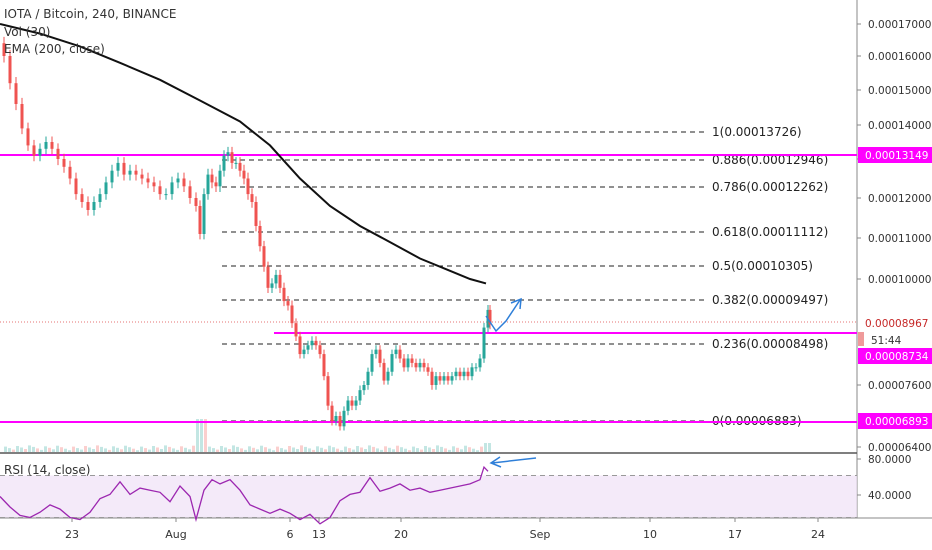 The height and width of the screenshot is (550, 932). I want to click on price-tick-label: 0.00007600, so click(899, 386).